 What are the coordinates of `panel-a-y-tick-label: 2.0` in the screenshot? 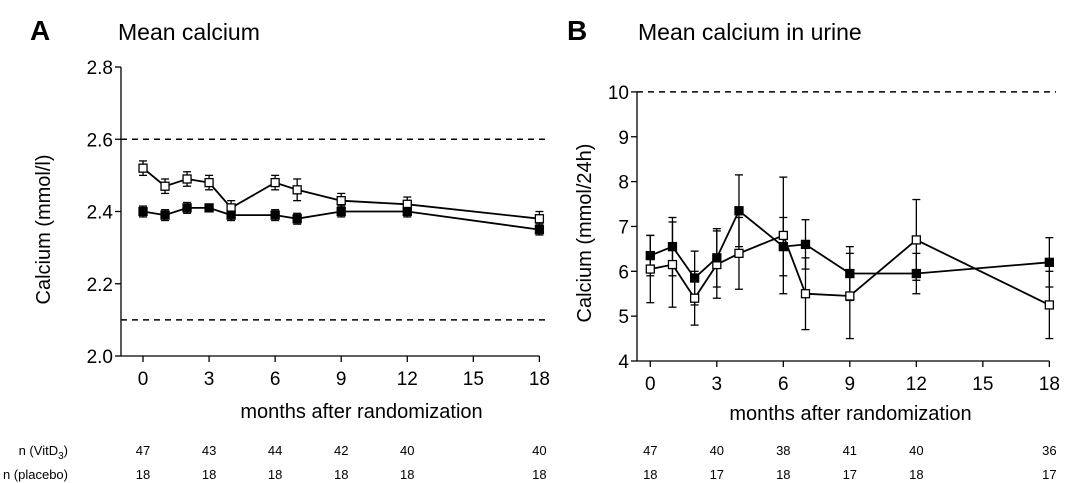 It's located at (100, 357).